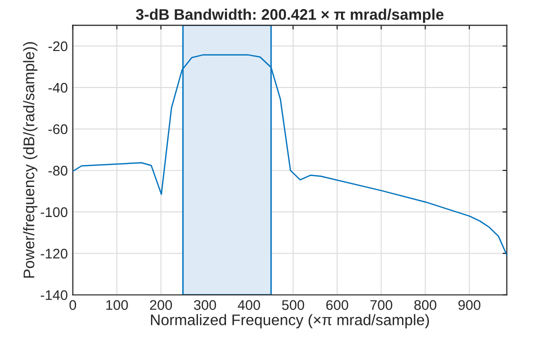  What do you see at coordinates (54, 295) in the screenshot?
I see `y-tick-label: -140` at bounding box center [54, 295].